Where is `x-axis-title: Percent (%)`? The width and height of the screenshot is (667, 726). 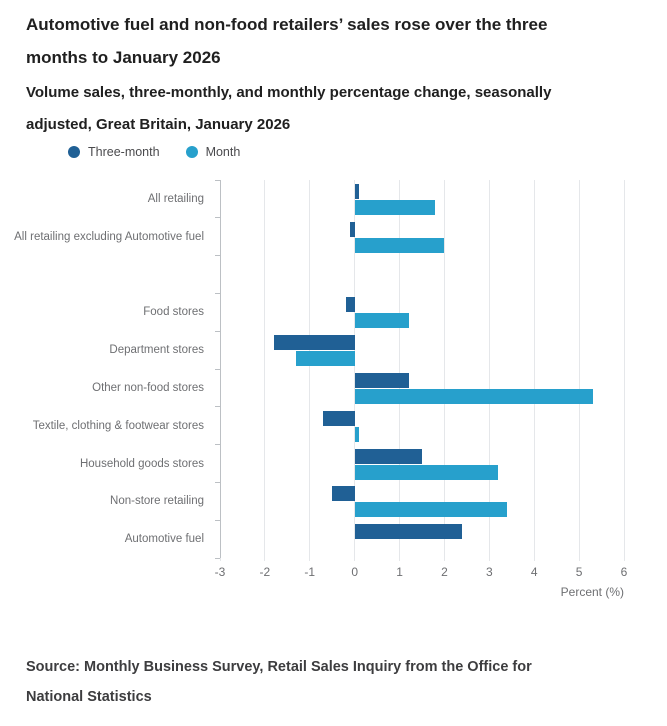 x-axis-title: Percent (%) is located at coordinates (592, 592).